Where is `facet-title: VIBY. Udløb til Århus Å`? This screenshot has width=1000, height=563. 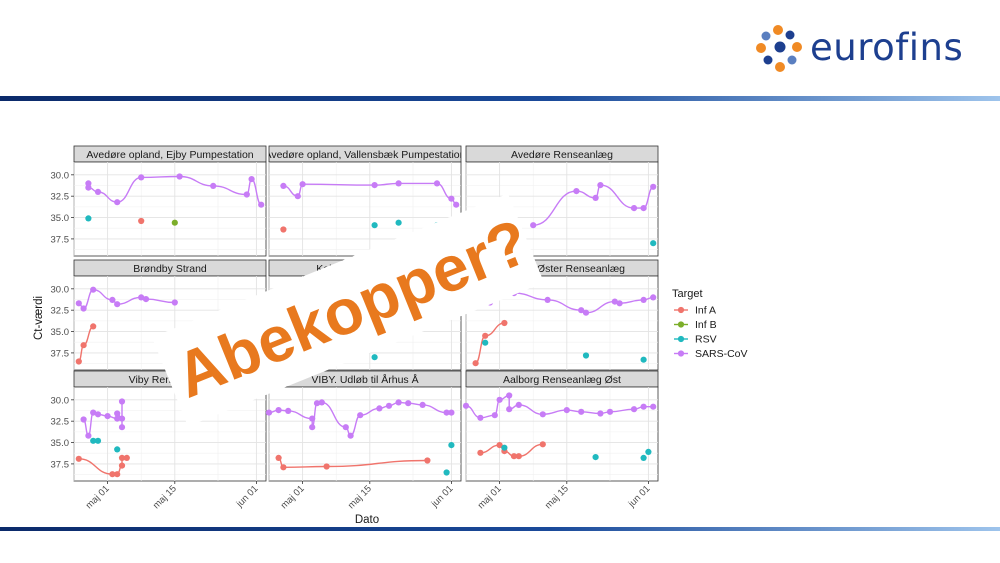 facet-title: VIBY. Udløb til Århus Å is located at coordinates (364, 379).